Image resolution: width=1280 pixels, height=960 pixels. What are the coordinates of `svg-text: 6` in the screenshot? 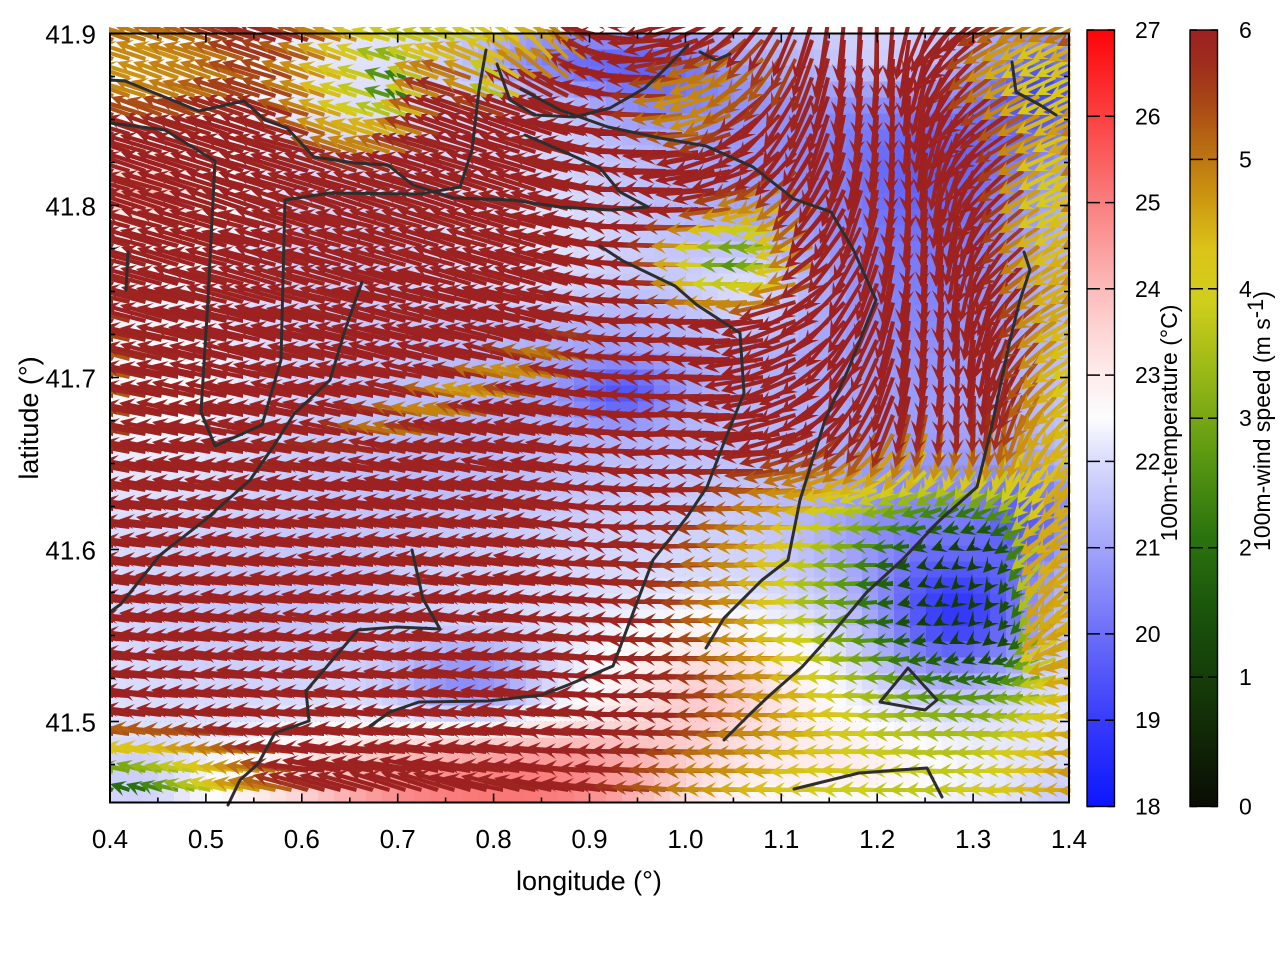 It's located at (1245, 30).